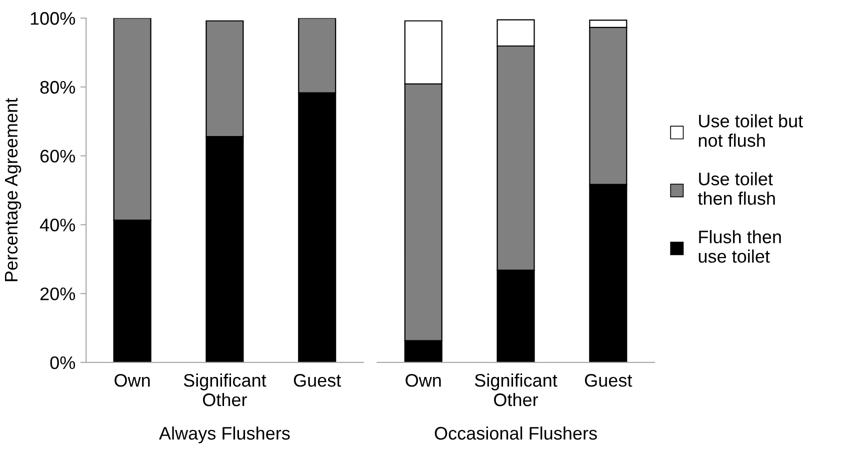 This screenshot has height=453, width=861. Describe the element at coordinates (63, 363) in the screenshot. I see `y-tick-label: 0%` at that location.